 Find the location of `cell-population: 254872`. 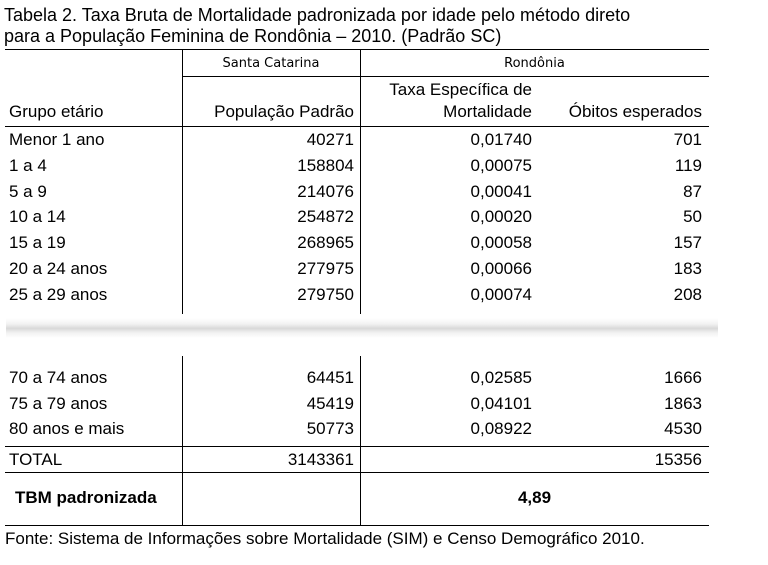

cell-population: 254872 is located at coordinates (325, 216).